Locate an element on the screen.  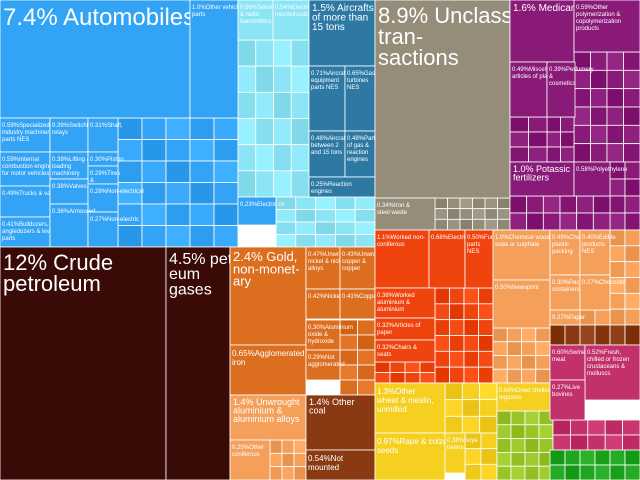
tile-label-armoured: 0.36%Armoured is located at coordinates (73, 212).